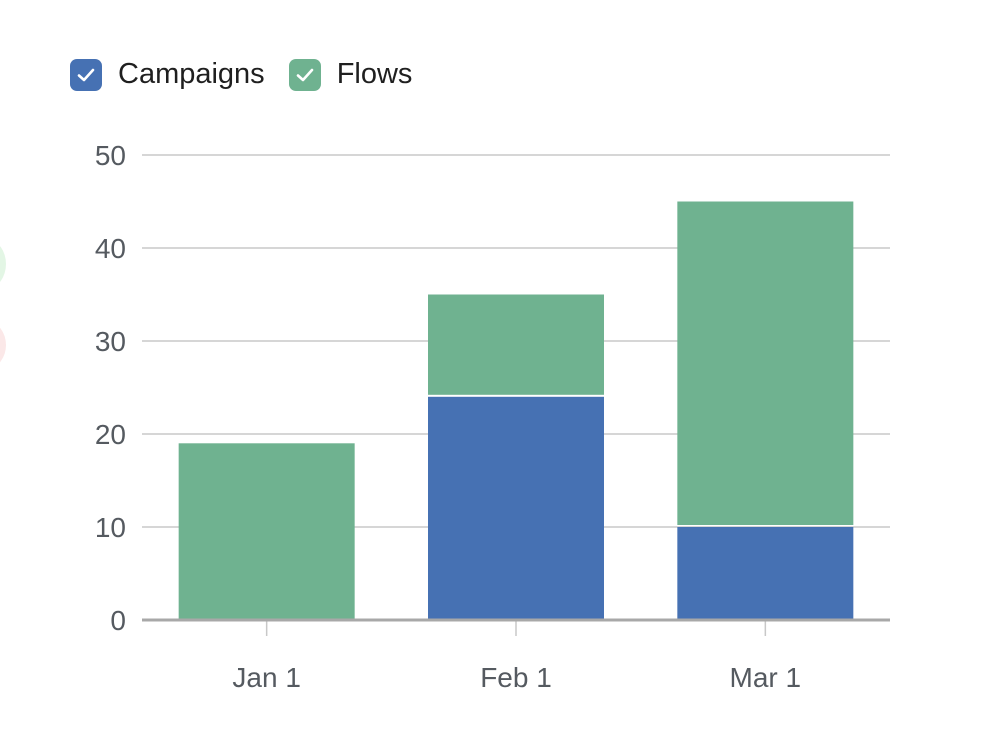 The width and height of the screenshot is (1000, 754). I want to click on y-tick-label: 40, so click(110, 248).